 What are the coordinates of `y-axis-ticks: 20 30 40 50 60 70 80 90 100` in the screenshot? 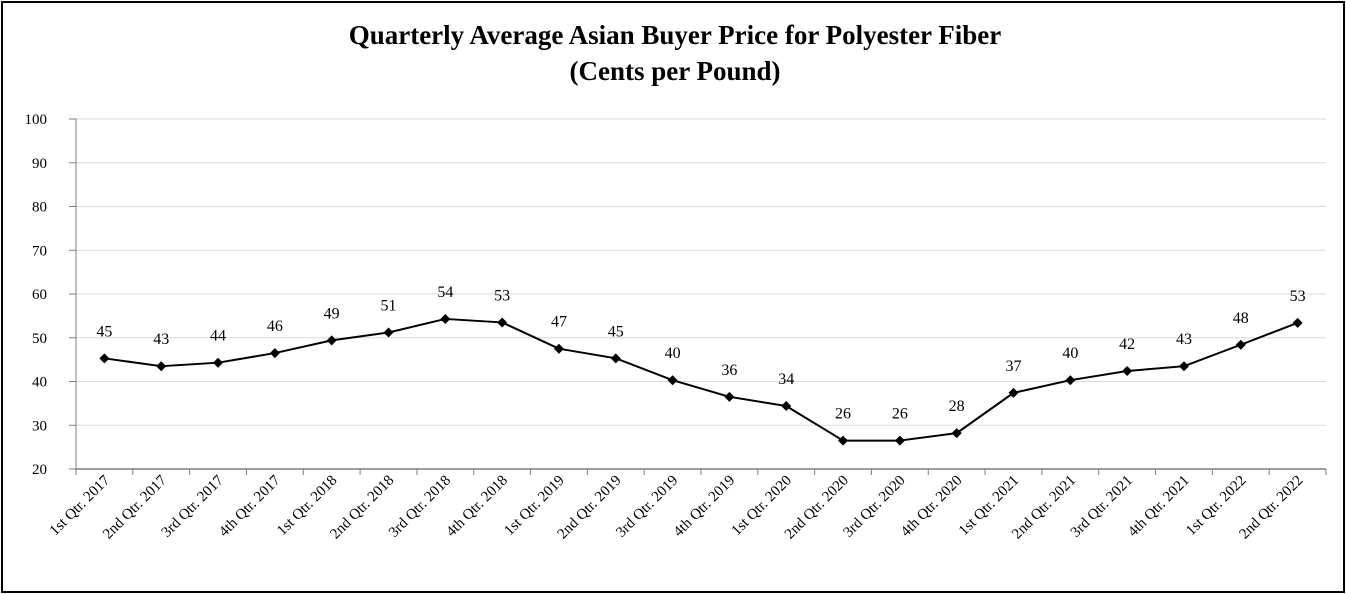 It's located at (50, 295).